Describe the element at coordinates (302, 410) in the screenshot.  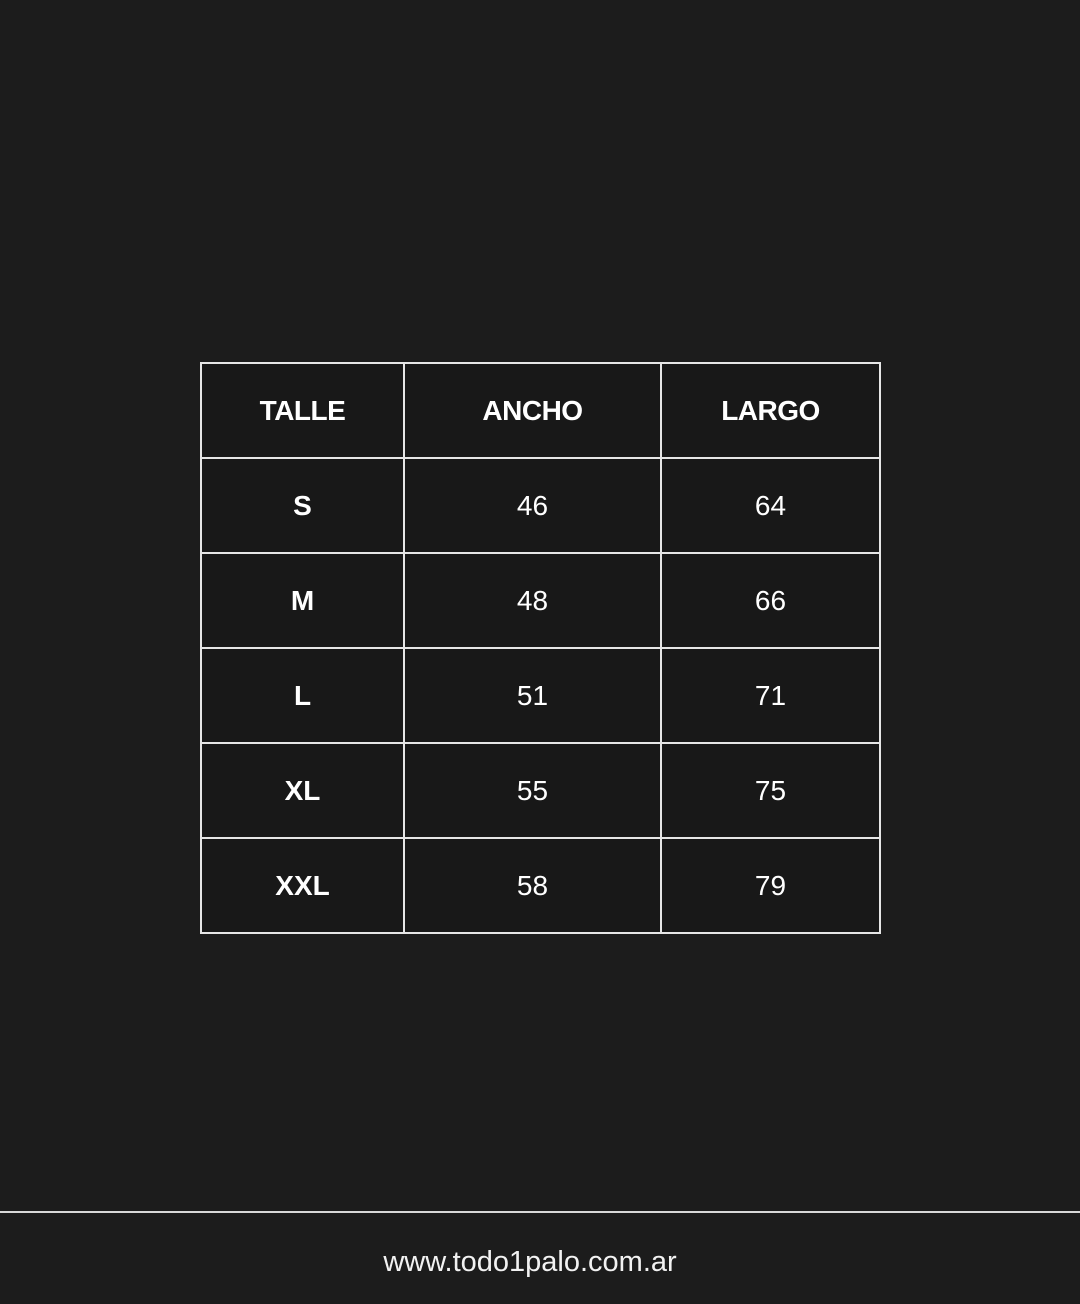
I see `header-talle: TALLE` at that location.